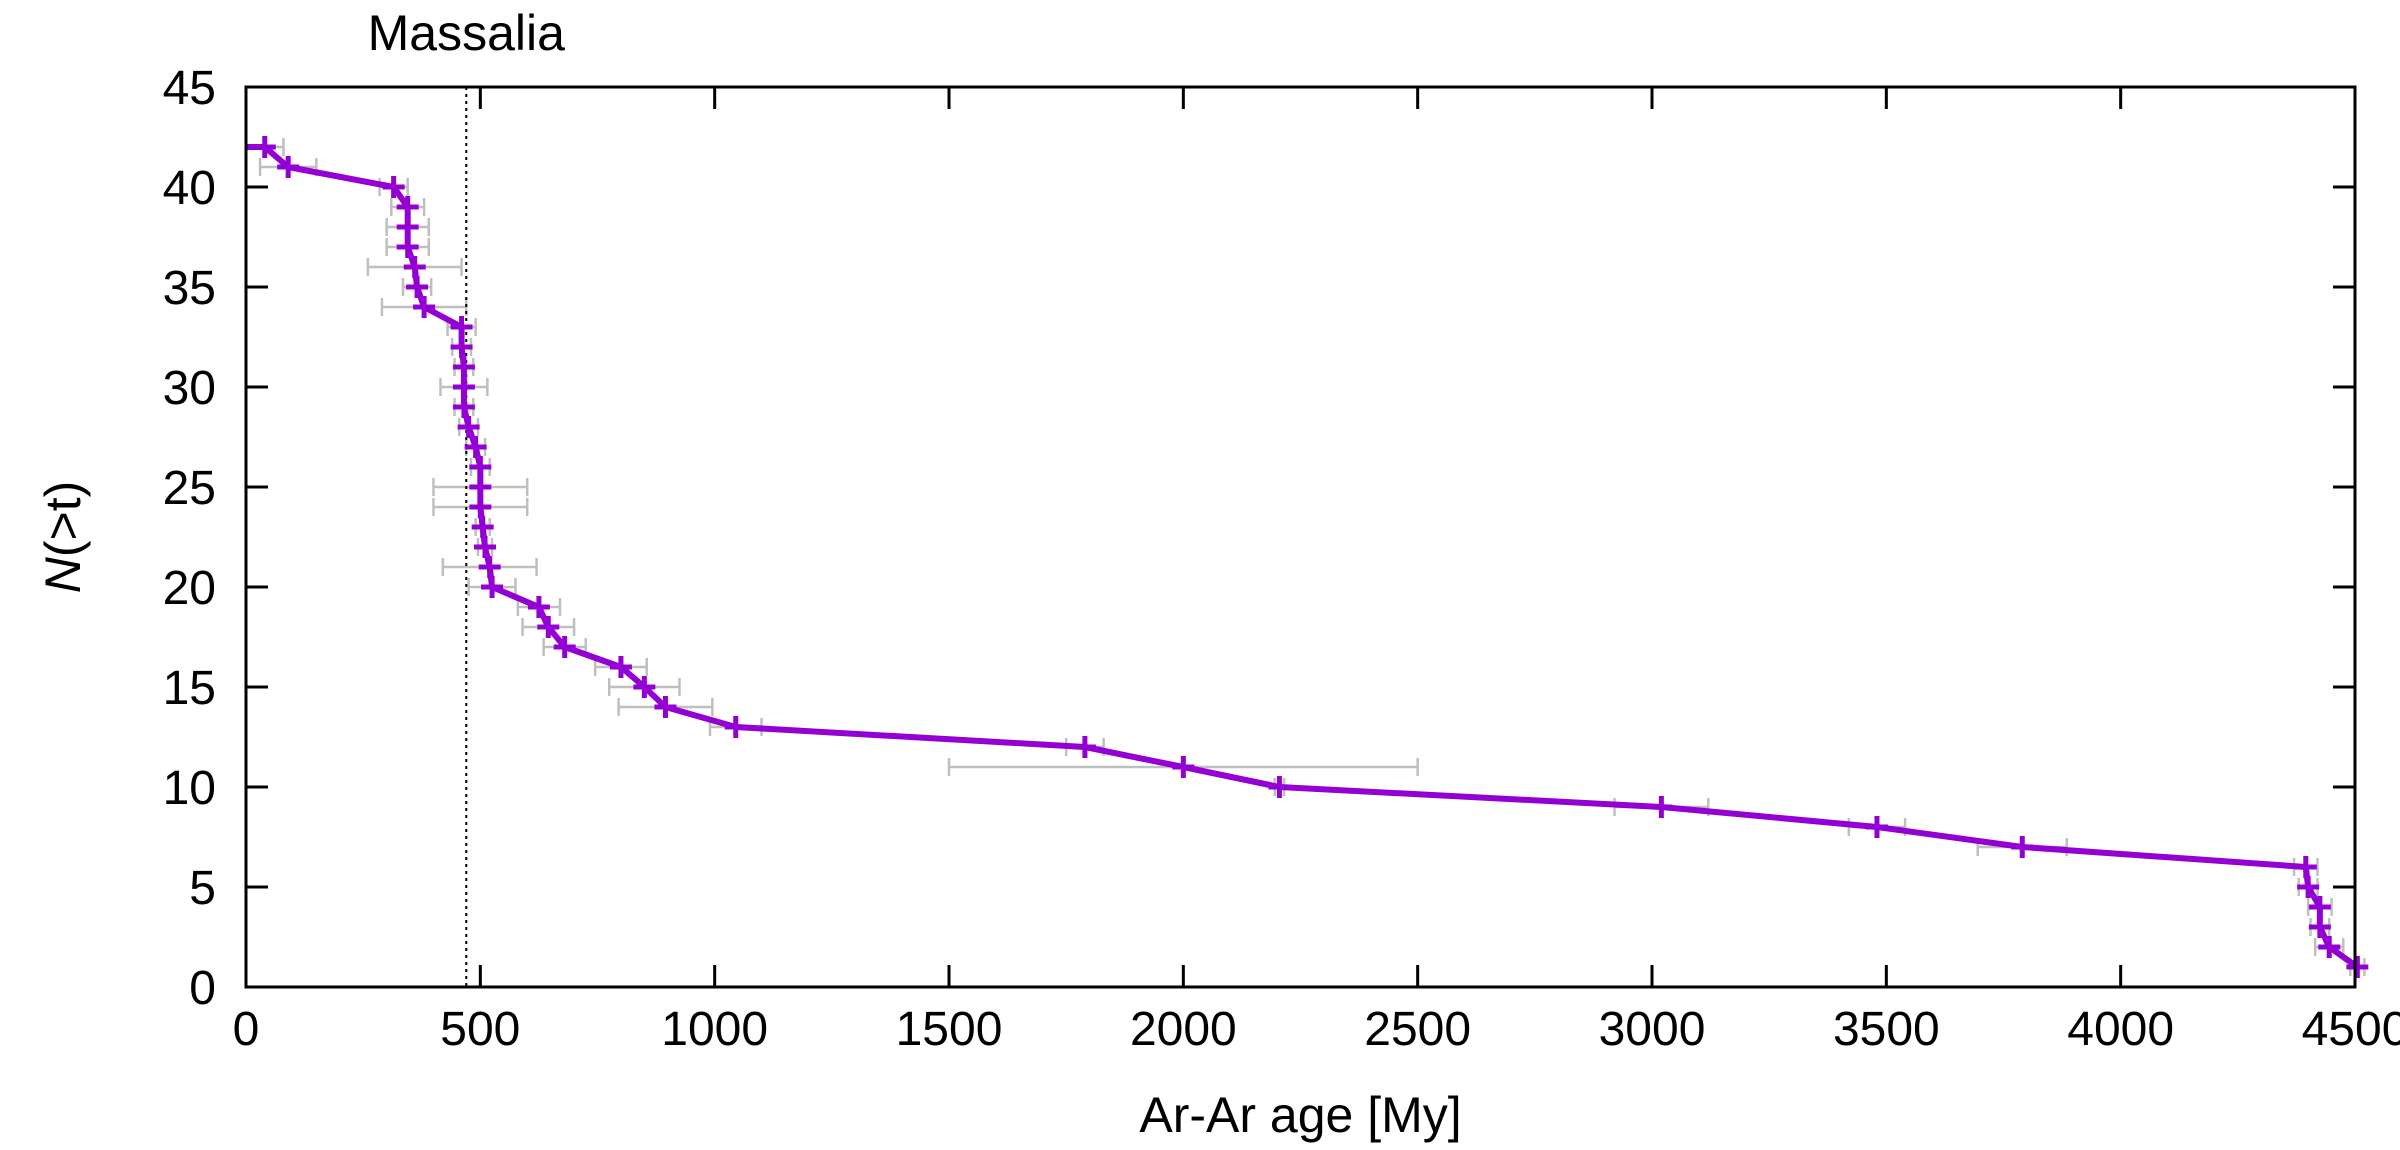  What do you see at coordinates (1183, 1029) in the screenshot?
I see `x-tick-label: 2000` at bounding box center [1183, 1029].